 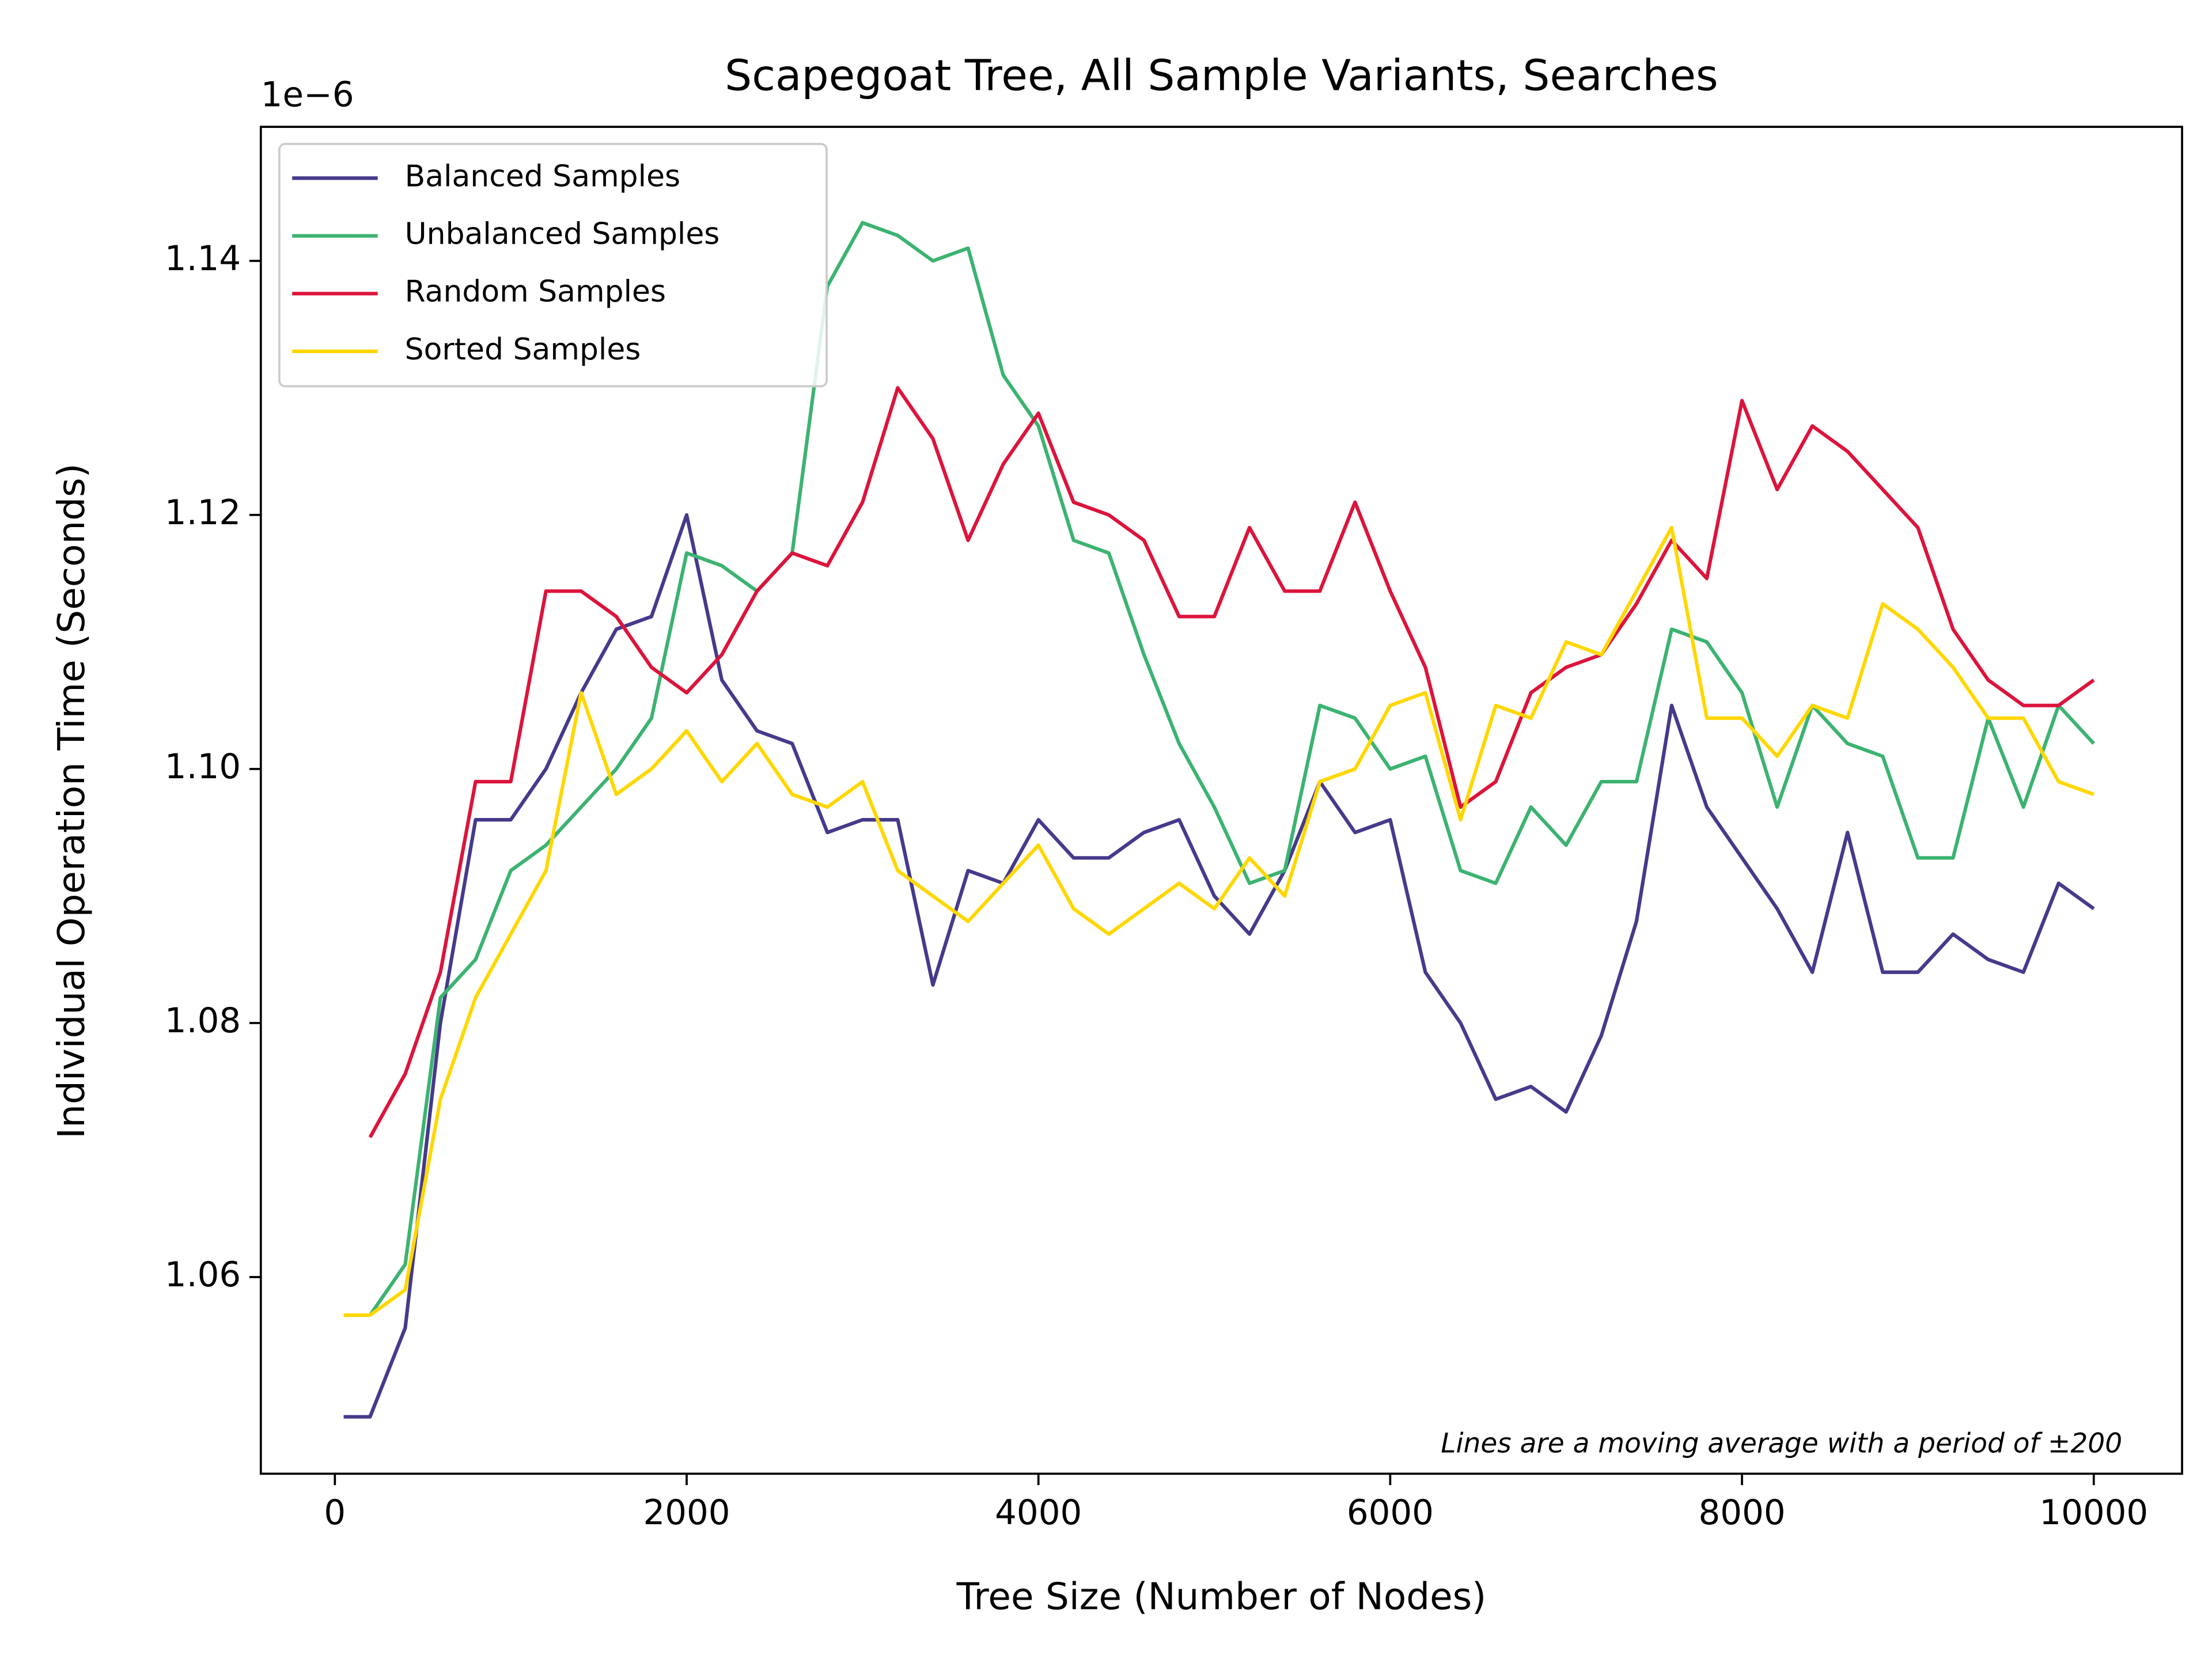 I want to click on x-tick-label: 8000, so click(x=1742, y=1513).